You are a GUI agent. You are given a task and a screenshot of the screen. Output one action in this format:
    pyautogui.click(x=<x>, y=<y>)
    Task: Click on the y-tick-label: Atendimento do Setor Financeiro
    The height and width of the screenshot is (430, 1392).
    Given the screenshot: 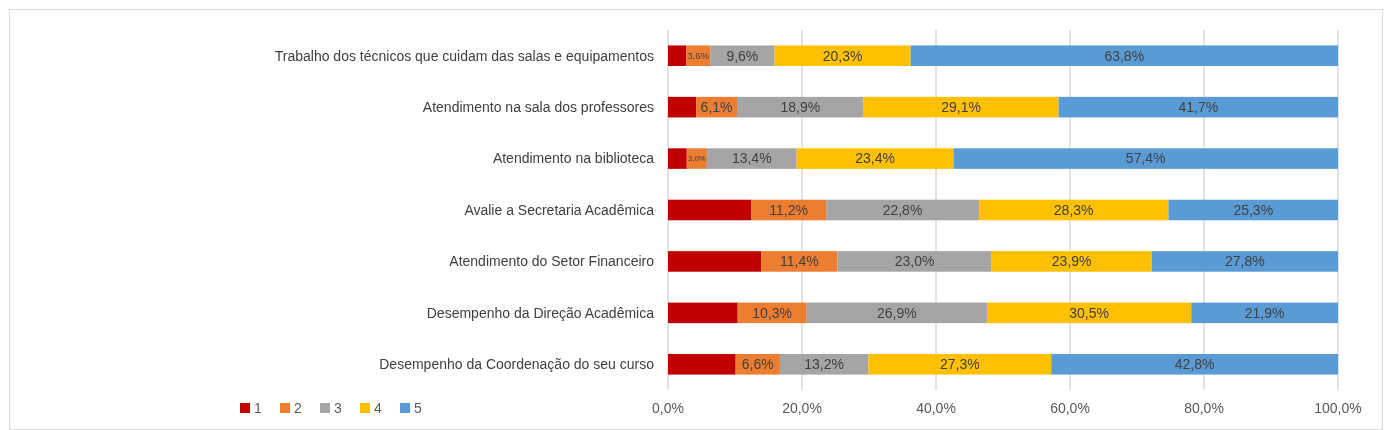 What is the action you would take?
    pyautogui.click(x=552, y=261)
    